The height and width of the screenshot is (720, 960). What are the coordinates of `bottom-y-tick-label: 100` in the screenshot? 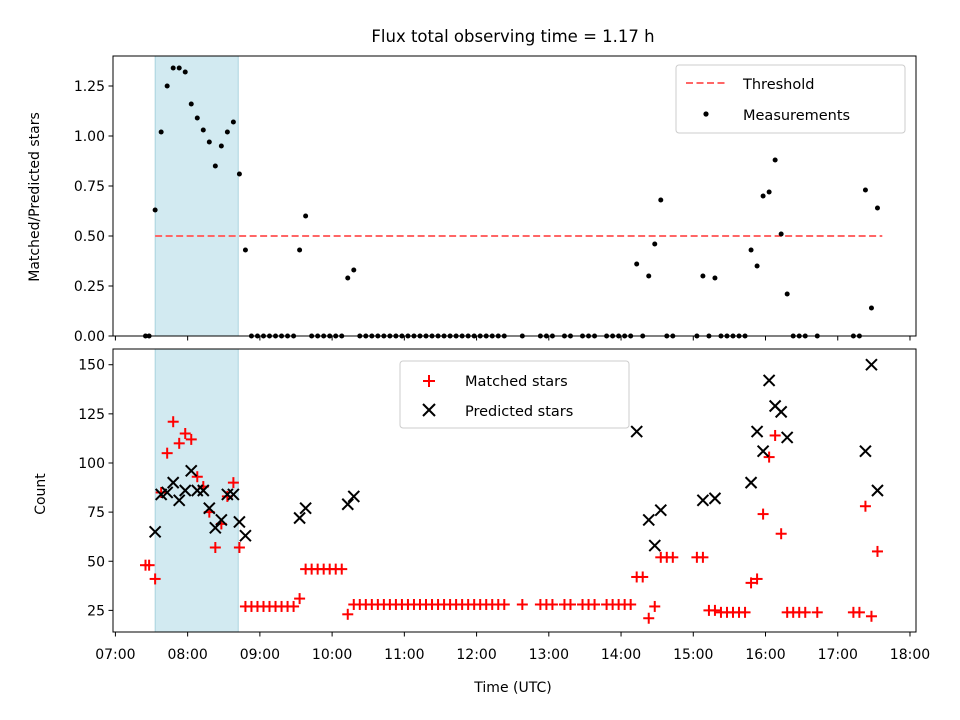 It's located at (91, 464).